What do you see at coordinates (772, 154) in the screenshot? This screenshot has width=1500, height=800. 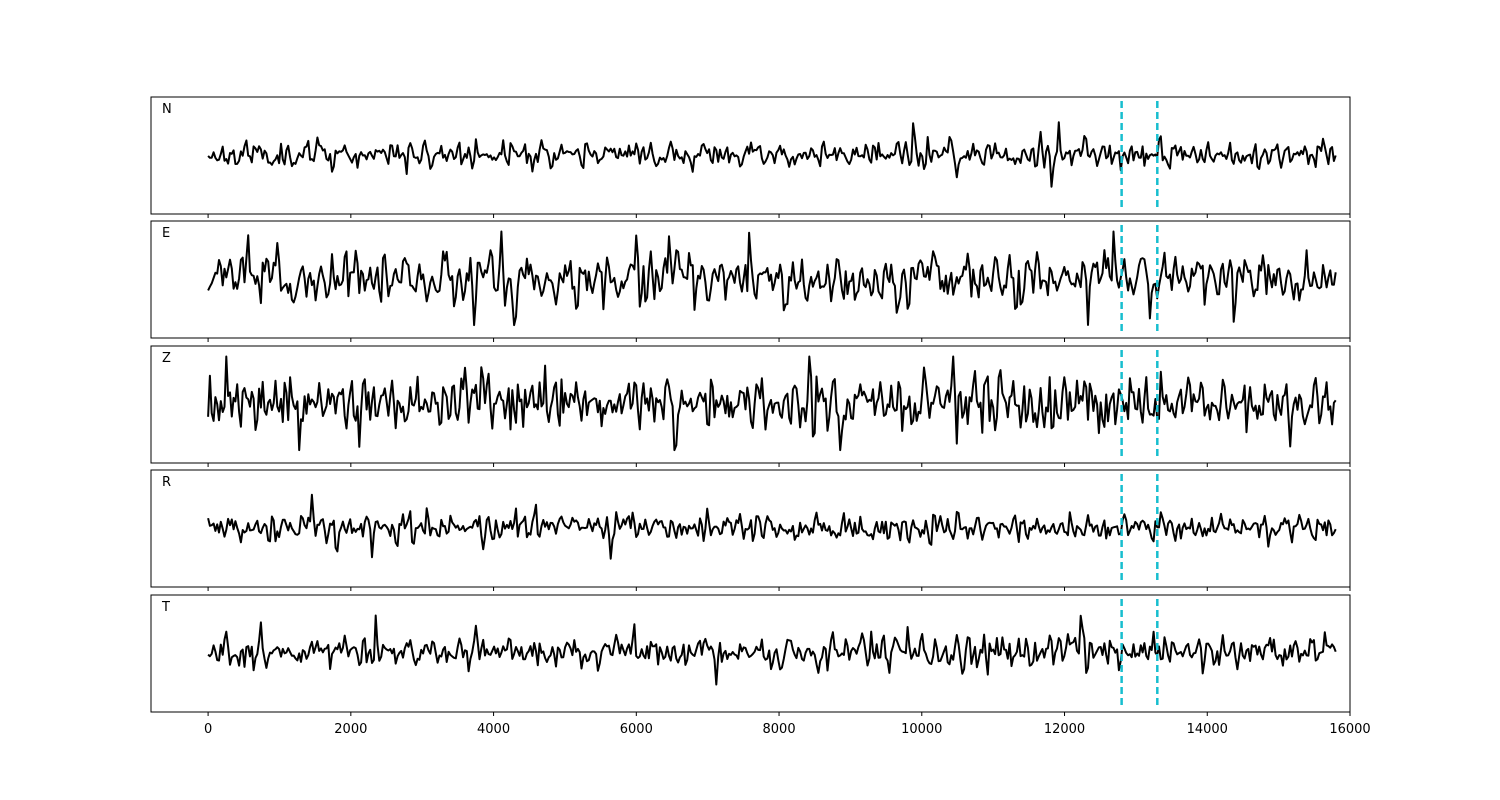 I see `waveform-trace-n` at bounding box center [772, 154].